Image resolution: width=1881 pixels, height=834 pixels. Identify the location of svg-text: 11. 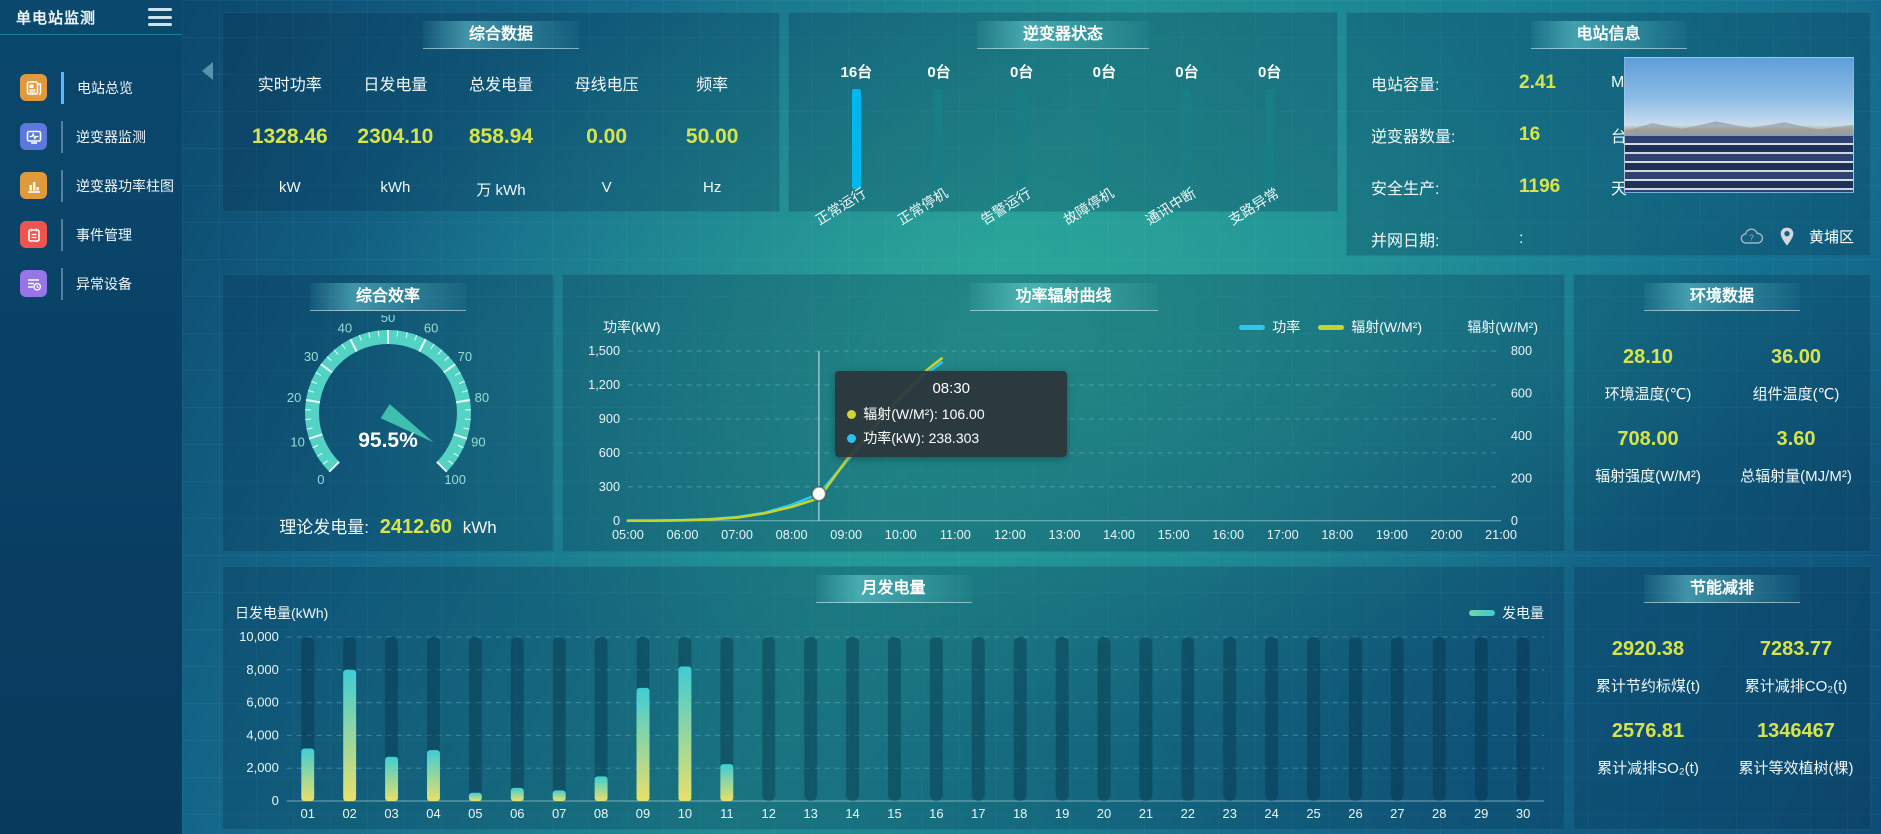
(726, 813).